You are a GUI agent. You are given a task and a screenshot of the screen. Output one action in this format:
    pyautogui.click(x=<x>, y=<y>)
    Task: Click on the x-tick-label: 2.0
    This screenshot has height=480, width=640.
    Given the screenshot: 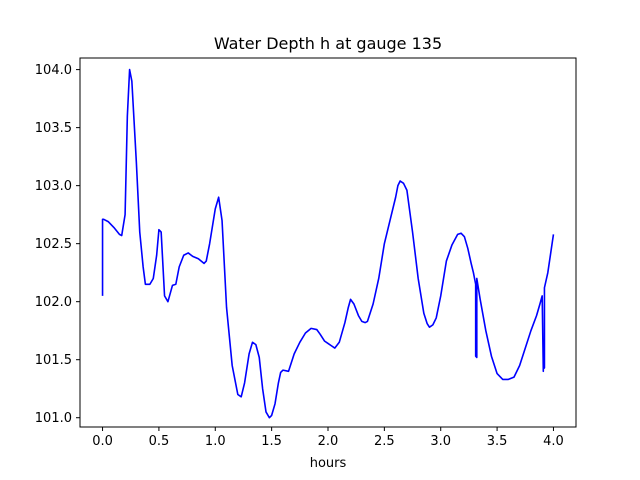 What is the action you would take?
    pyautogui.click(x=328, y=441)
    